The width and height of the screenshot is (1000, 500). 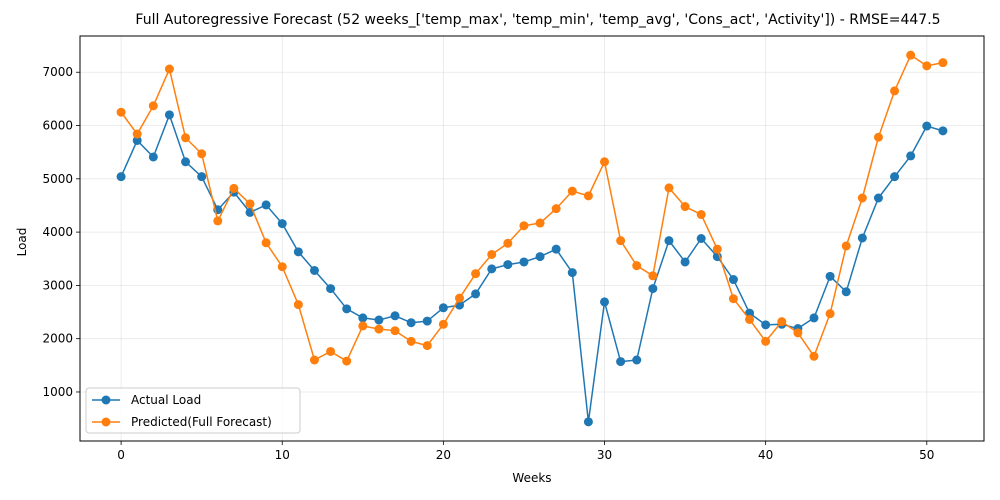 I want to click on legend-marker-predicted, so click(x=106, y=422).